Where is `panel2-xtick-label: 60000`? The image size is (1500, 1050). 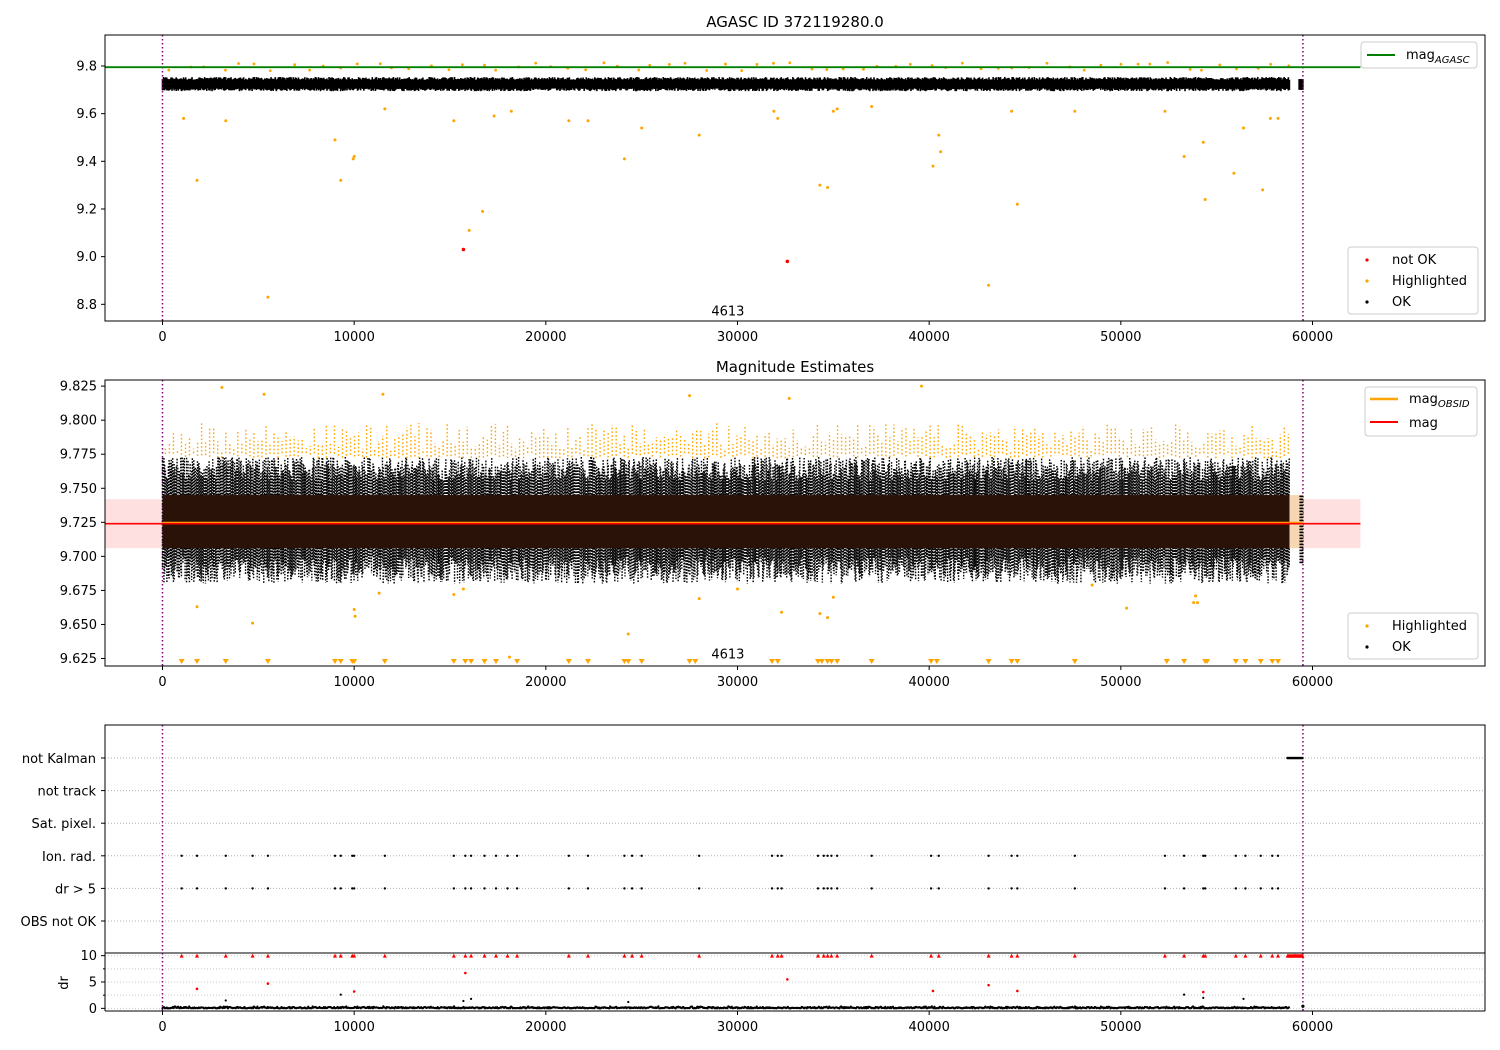 panel2-xtick-label: 60000 is located at coordinates (1312, 682).